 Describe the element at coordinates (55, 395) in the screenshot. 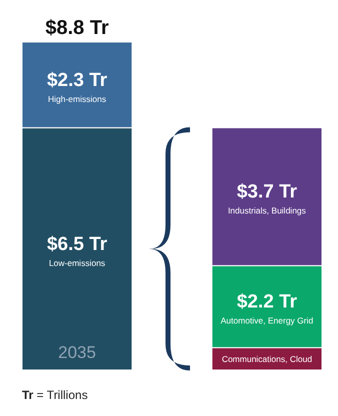

I see `text: Tr = Trillions` at that location.